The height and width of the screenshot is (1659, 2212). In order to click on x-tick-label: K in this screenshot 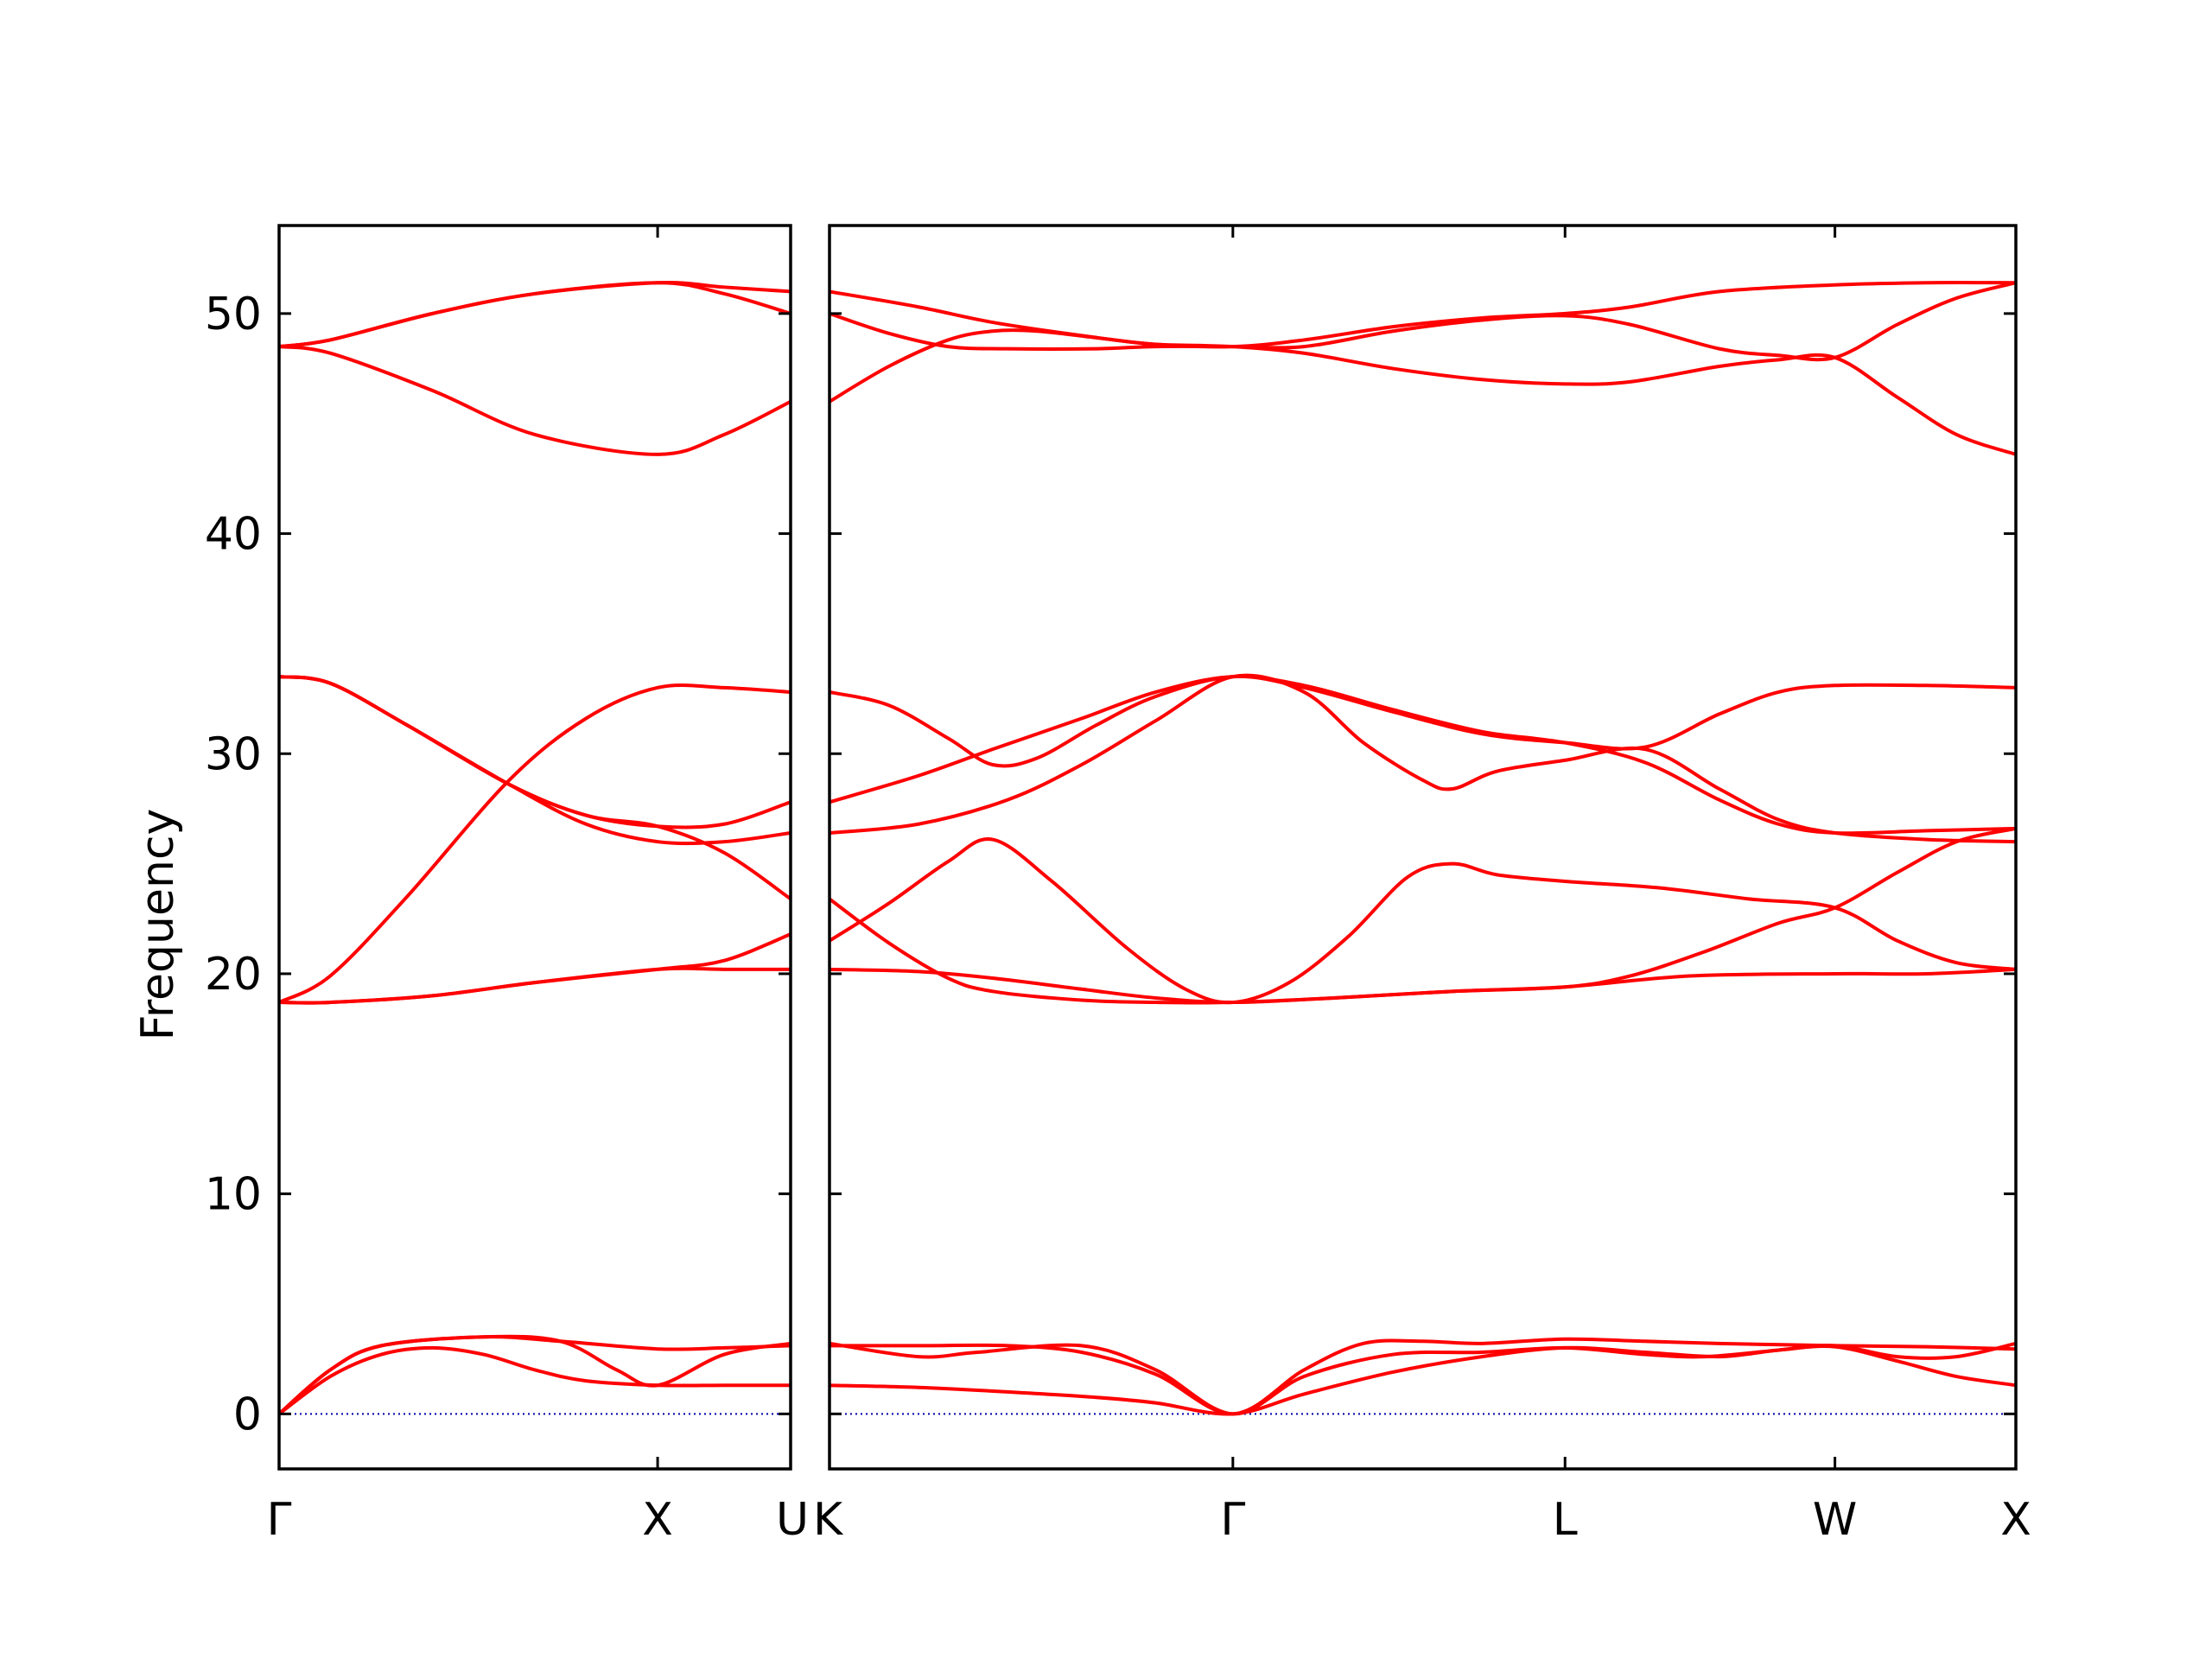, I will do `click(828, 1520)`.